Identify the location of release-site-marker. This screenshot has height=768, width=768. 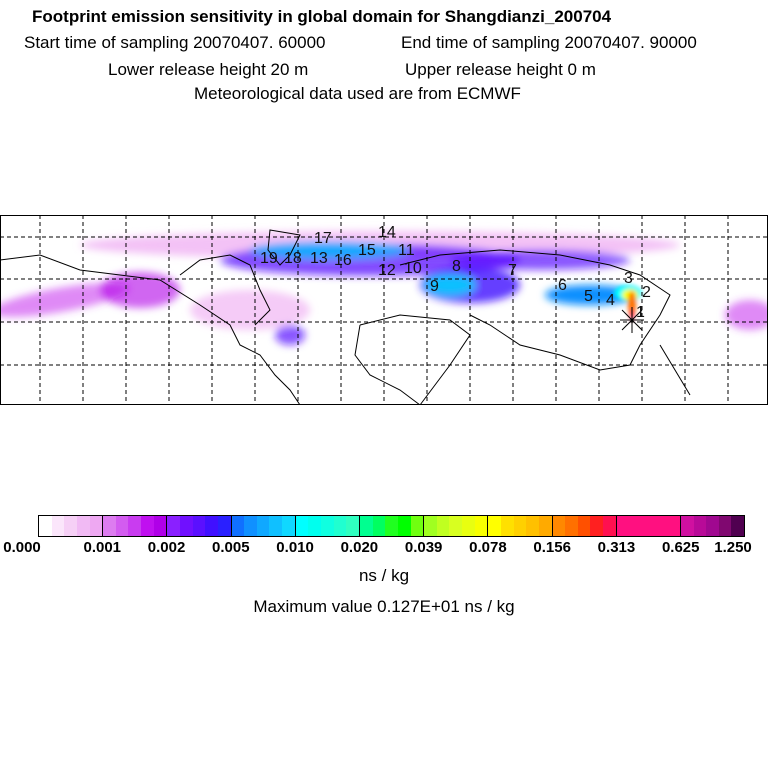
(632, 320).